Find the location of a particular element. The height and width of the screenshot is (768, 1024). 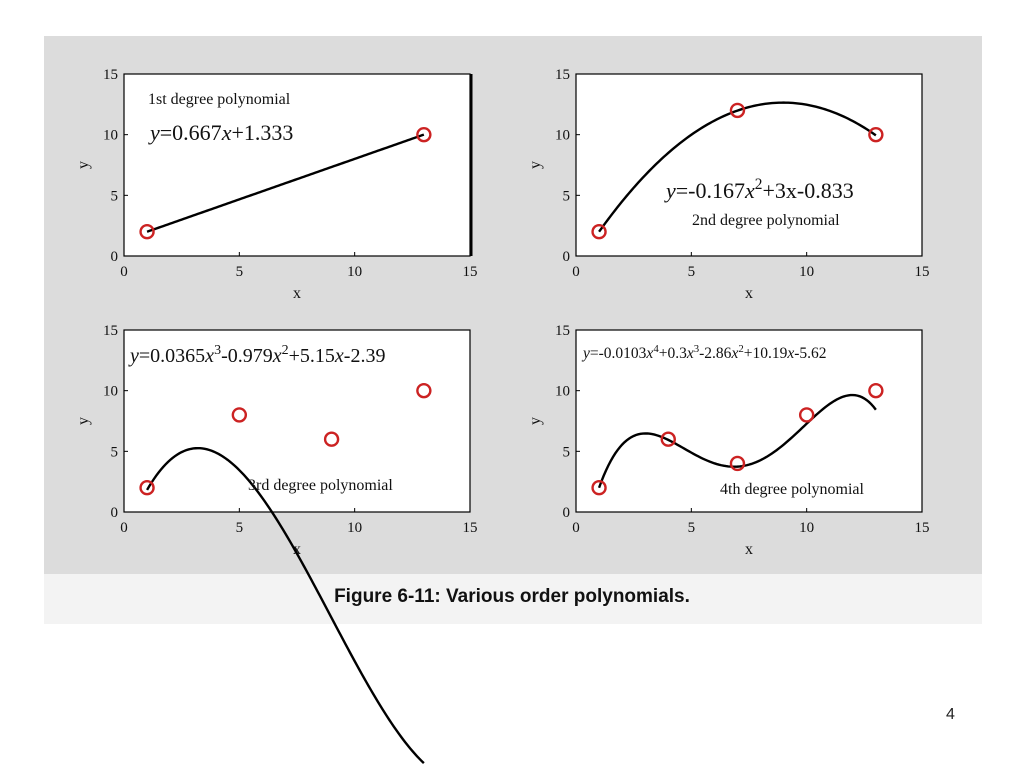

caption-strip is located at coordinates (513, 599).